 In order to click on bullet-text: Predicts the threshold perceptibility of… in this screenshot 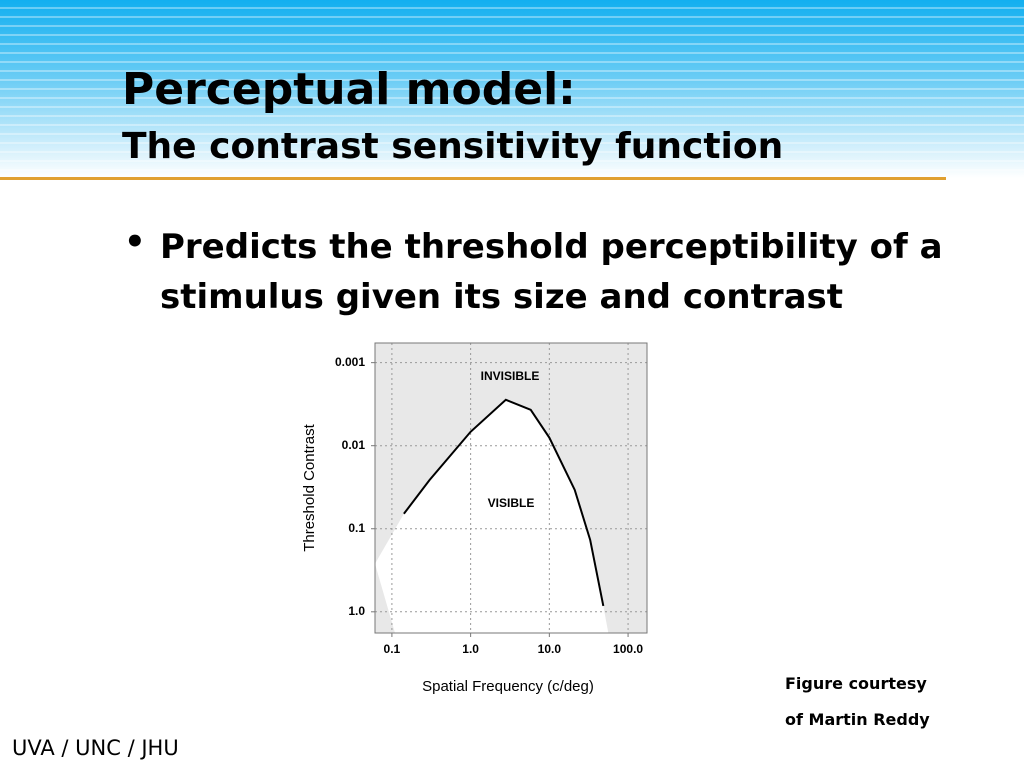, I will do `click(551, 272)`.